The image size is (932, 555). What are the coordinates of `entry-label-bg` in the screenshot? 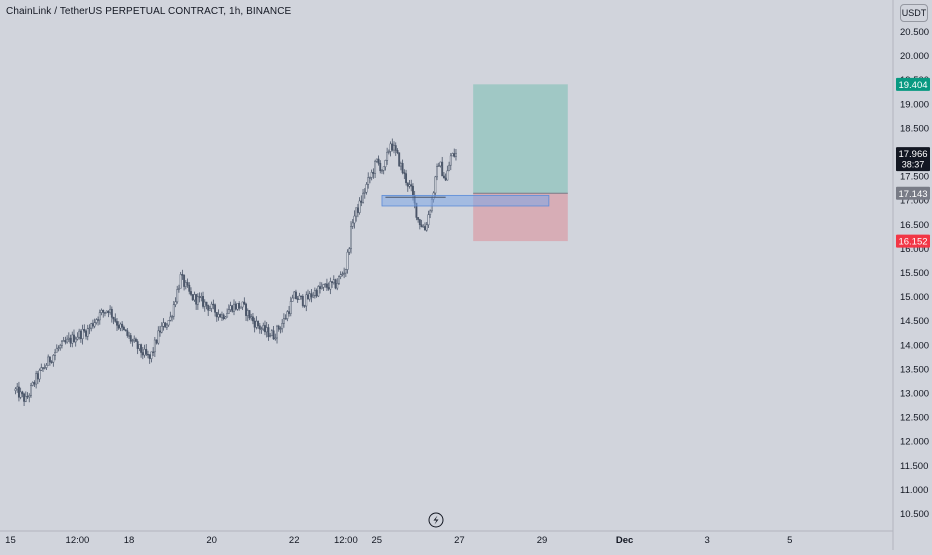 It's located at (913, 193).